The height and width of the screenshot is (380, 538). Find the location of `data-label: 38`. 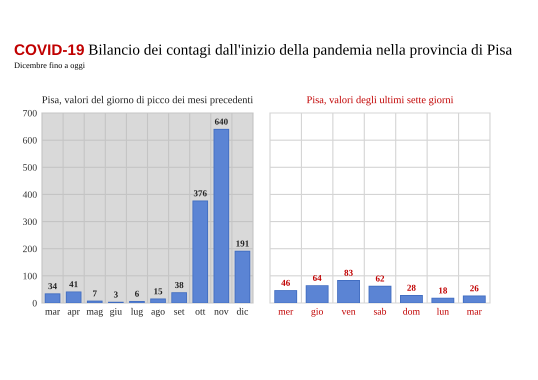

data-label: 38 is located at coordinates (179, 285).